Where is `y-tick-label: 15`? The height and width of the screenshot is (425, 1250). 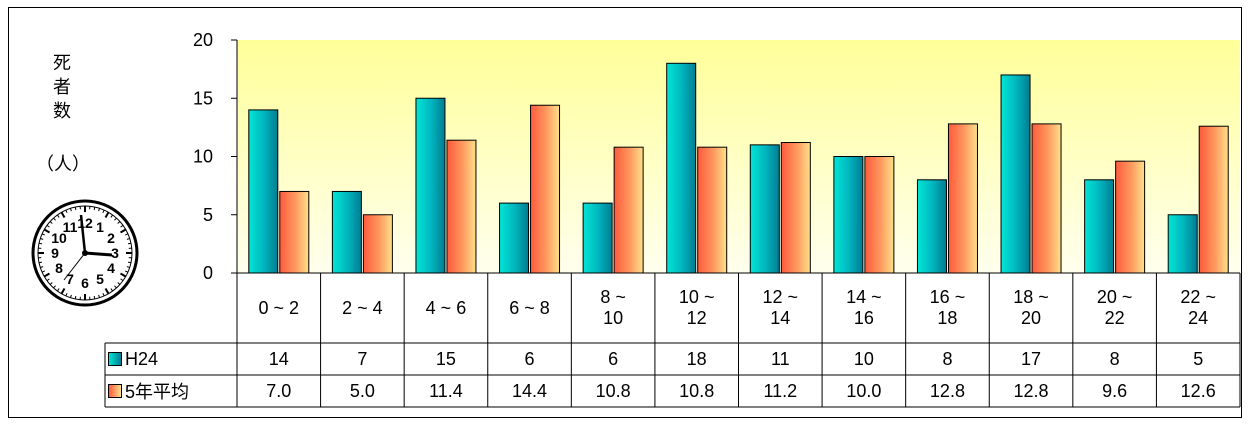
y-tick-label: 15 is located at coordinates (203, 98).